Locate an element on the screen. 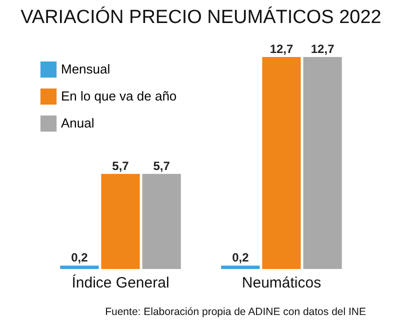 This screenshot has width=400, height=331. legend-label: Anual is located at coordinates (77, 123).